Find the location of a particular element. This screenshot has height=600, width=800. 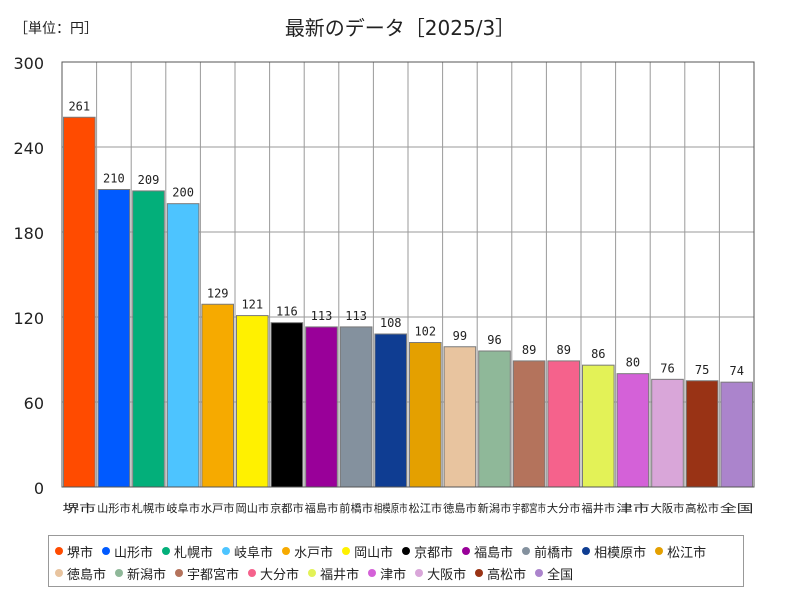

bar-value-label: 74 is located at coordinates (736, 371).